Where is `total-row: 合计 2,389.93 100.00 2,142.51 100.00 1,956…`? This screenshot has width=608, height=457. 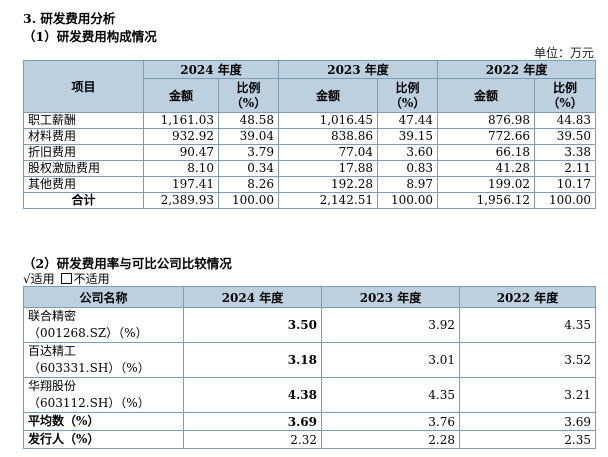
total-row: 合计 2,389.93 100.00 2,142.51 100.00 1,956… is located at coordinates (310, 200).